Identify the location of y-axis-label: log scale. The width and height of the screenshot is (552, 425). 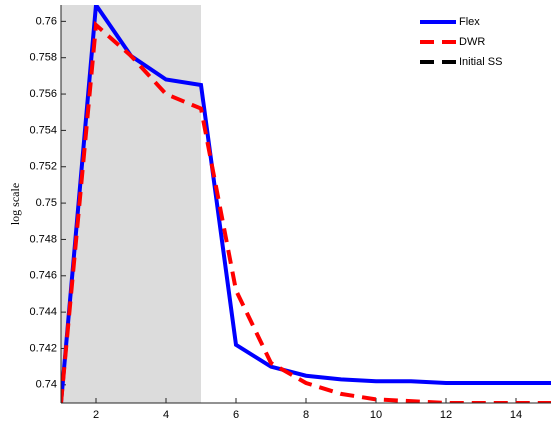
(15, 204).